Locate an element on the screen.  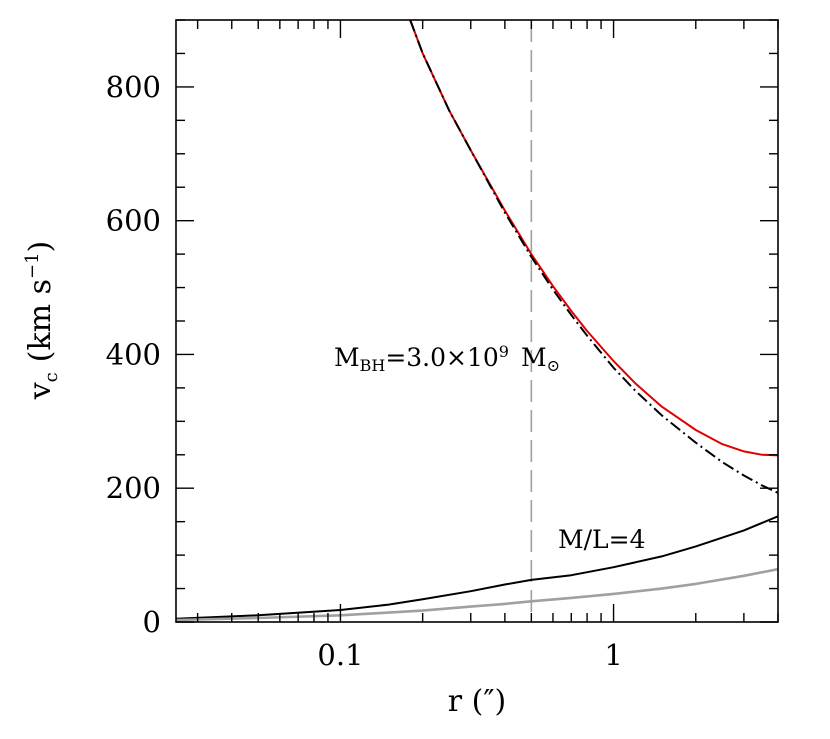
mbh-exponent: 9 is located at coordinates (504, 351).